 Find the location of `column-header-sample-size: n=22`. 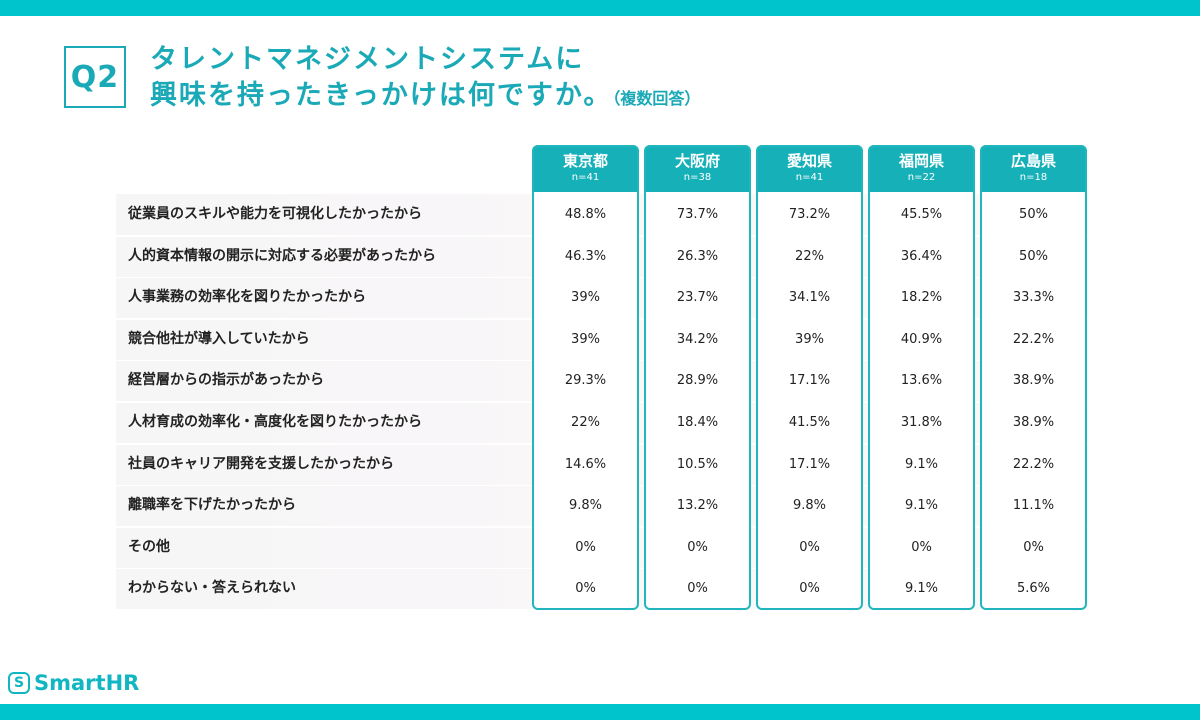

column-header-sample-size: n=22 is located at coordinates (921, 177).